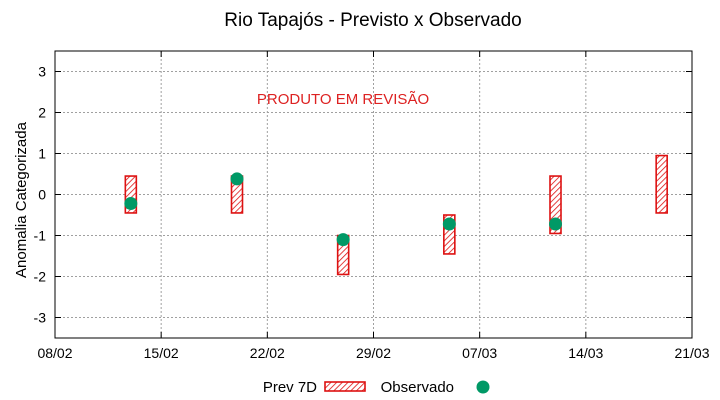 This screenshot has width=720, height=400. Describe the element at coordinates (585, 353) in the screenshot. I see `x-tick-label: 14/03` at that location.